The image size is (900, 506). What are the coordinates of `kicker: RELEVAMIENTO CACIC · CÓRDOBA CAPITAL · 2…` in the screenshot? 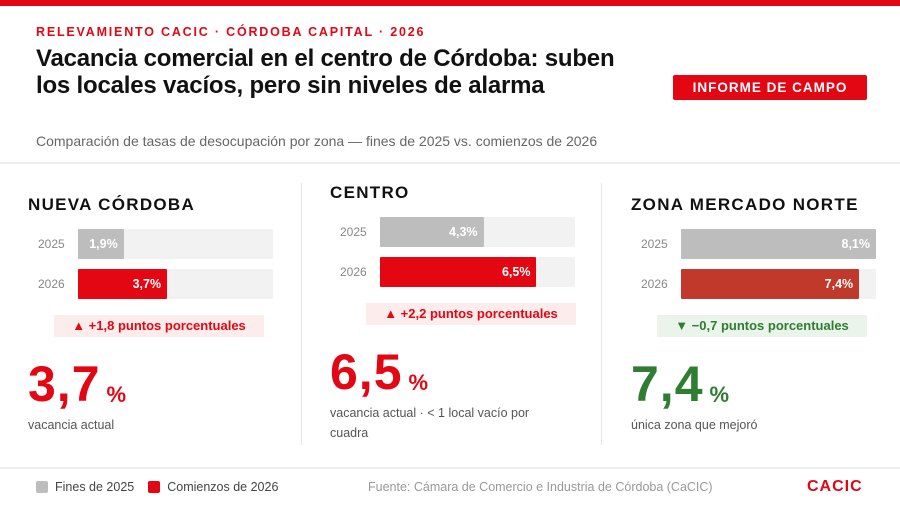 It's located at (231, 32).